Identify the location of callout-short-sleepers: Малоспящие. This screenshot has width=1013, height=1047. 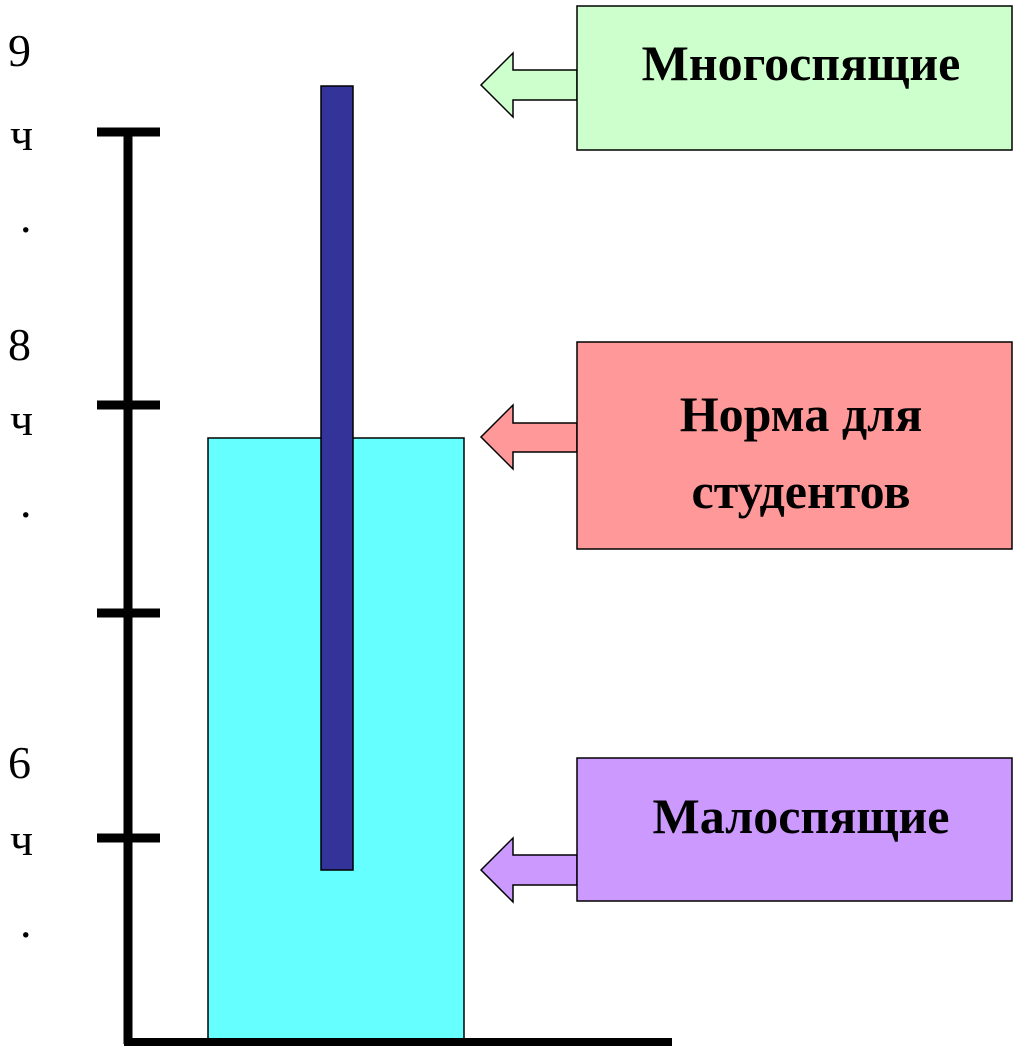
(746, 830).